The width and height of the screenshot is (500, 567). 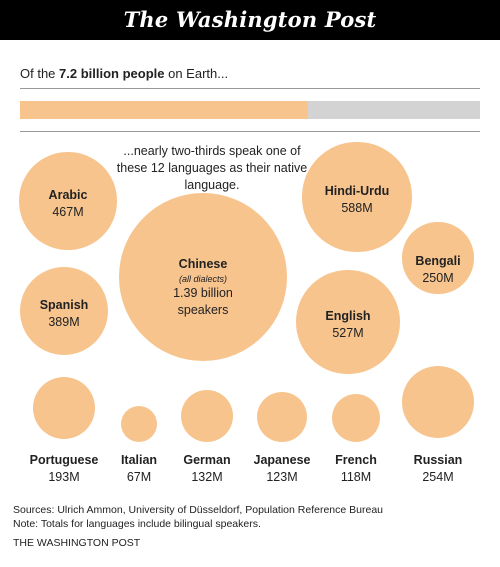 What do you see at coordinates (64, 477) in the screenshot?
I see `speaker-count: 193M` at bounding box center [64, 477].